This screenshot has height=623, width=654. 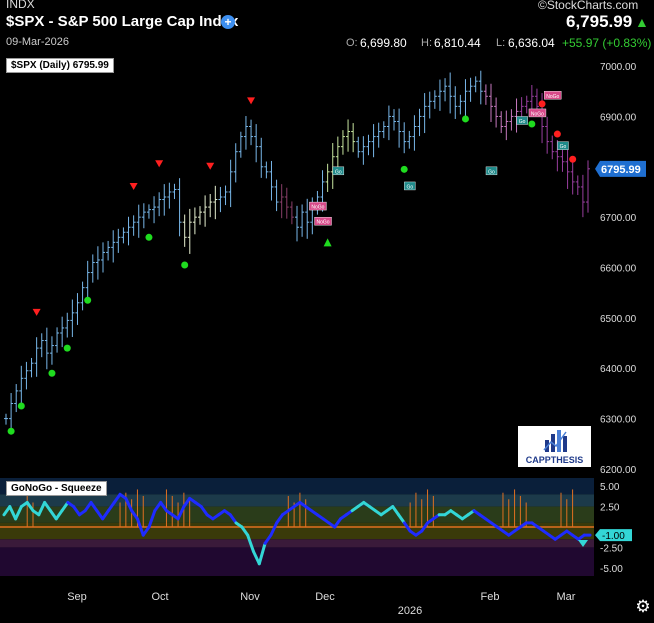 I want to click on oscillator-axis-tick: -2.50, so click(x=611, y=548).